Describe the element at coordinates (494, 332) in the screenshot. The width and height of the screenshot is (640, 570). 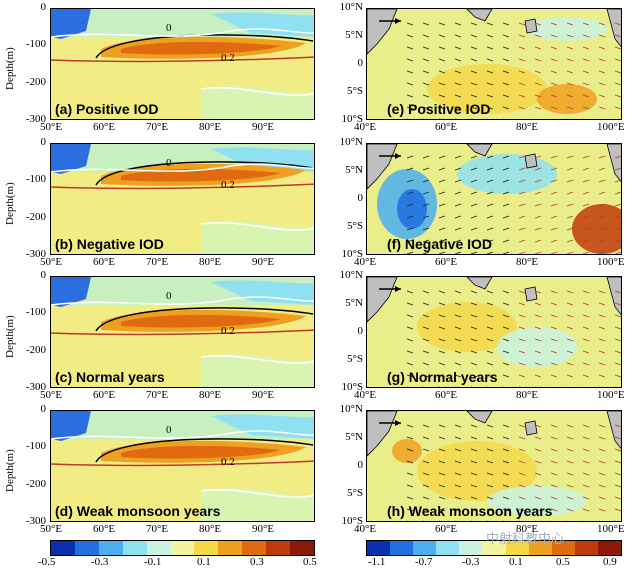
I see `map-panel: (g) Normal years` at that location.